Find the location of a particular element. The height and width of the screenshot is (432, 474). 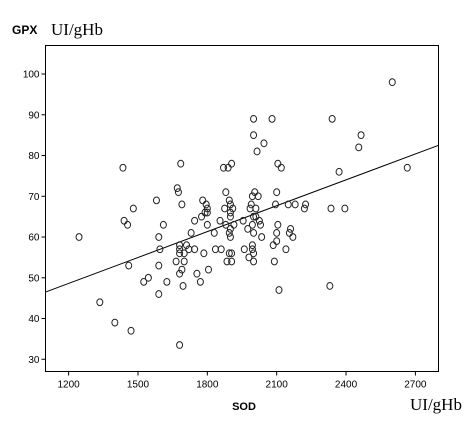

y-tick-label: 100 is located at coordinates (31, 75).